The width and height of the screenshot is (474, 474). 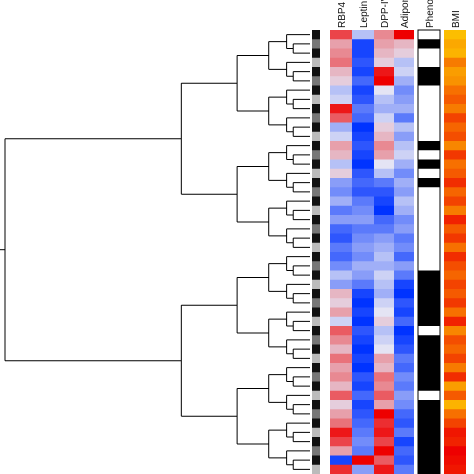 I want to click on column-label: Adipon, so click(x=405, y=14).